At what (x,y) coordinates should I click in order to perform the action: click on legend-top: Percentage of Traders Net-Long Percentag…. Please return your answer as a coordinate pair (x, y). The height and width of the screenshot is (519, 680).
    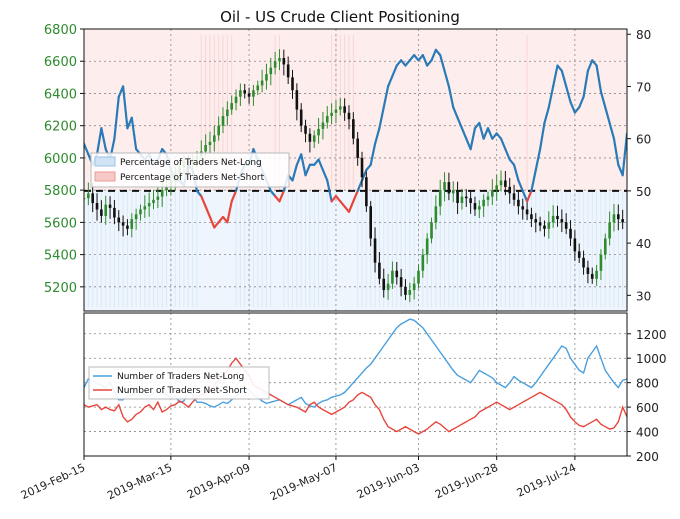
    Looking at the image, I should click on (190, 170).